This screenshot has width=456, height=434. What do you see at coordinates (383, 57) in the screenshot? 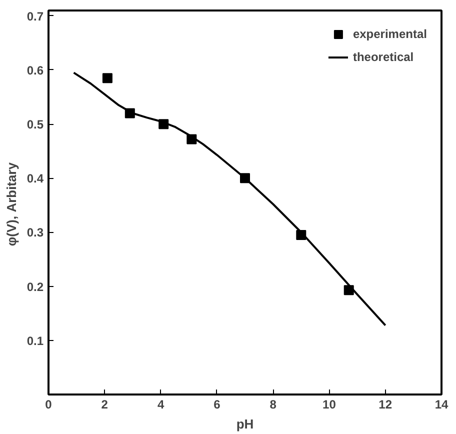
I see `legend-label: theoretical` at bounding box center [383, 57].